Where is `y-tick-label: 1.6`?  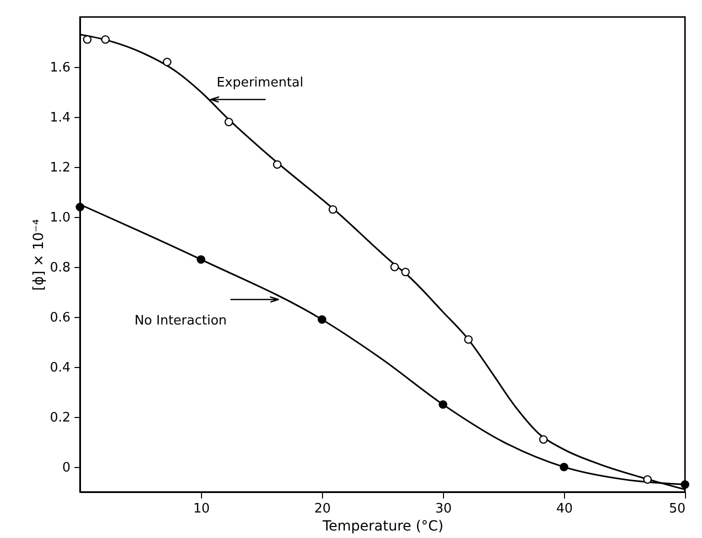
y-tick-label: 1.6 is located at coordinates (60, 68).